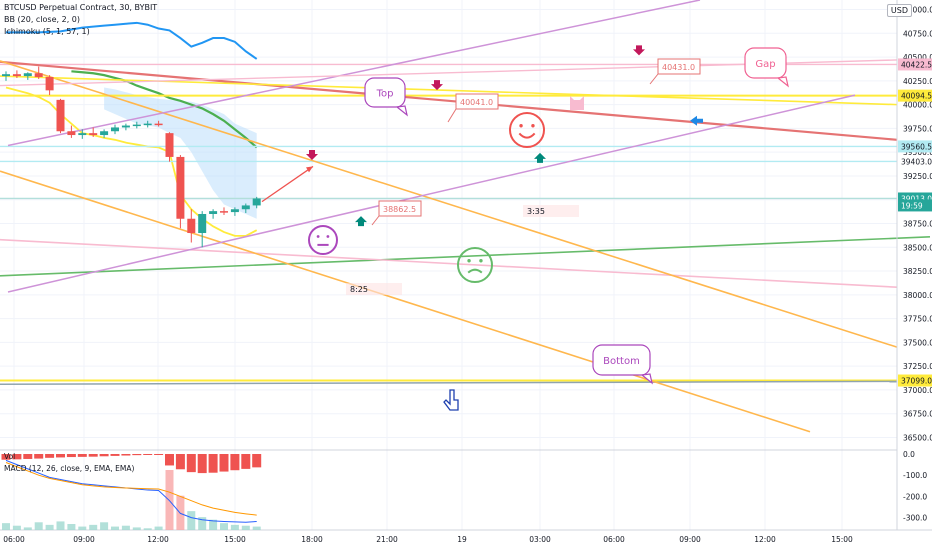 The height and width of the screenshot is (550, 932). I want to click on bb-upper-band, so click(132, 40).